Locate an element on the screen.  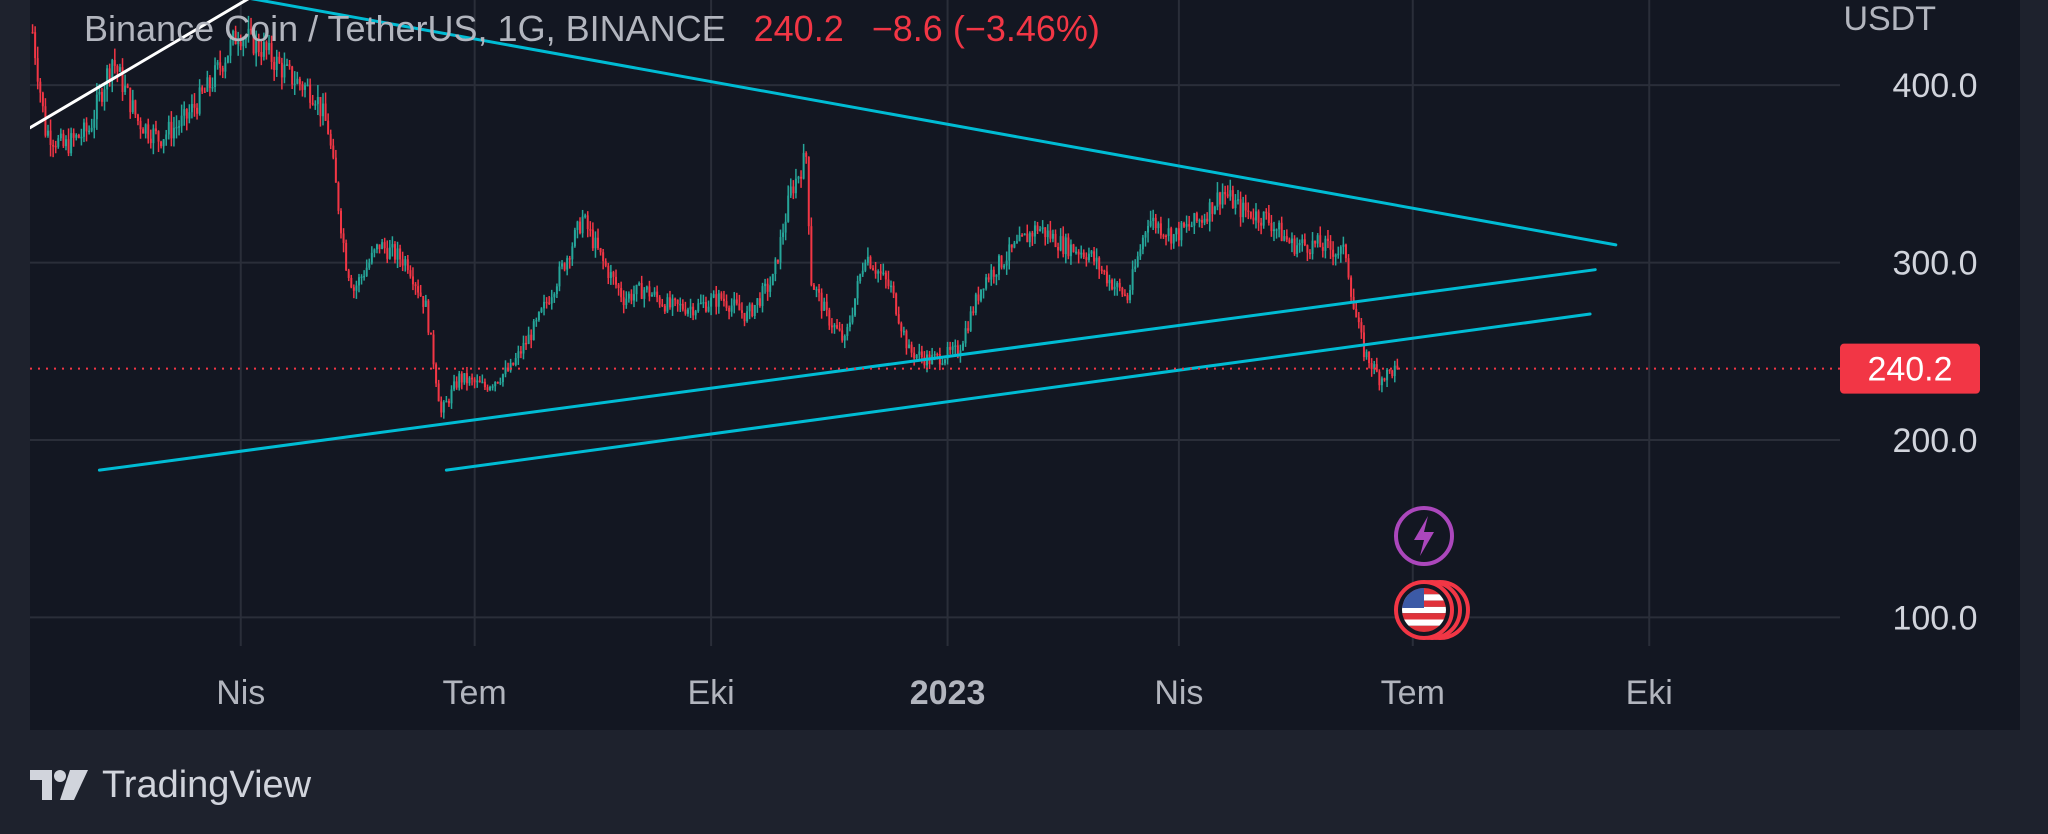
legend-symbol: Binance Coin / TetherUS, 1G, BINANCE is located at coordinates (405, 28).